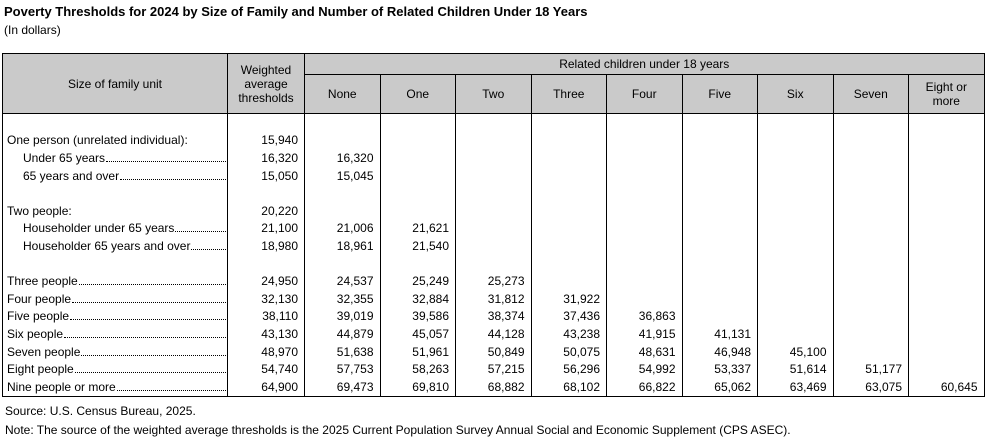 This screenshot has width=986, height=446. What do you see at coordinates (644, 351) in the screenshot?
I see `children-count-value: 48,631` at bounding box center [644, 351].